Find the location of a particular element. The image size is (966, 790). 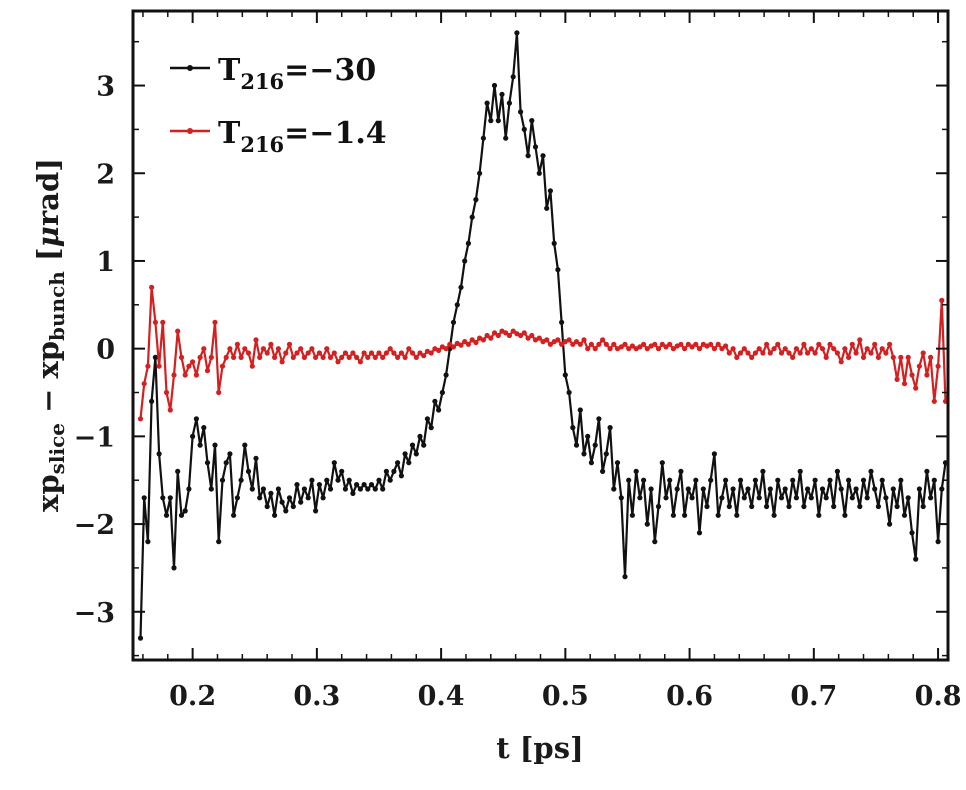

x-tick-label: 0.5 is located at coordinates (565, 696).